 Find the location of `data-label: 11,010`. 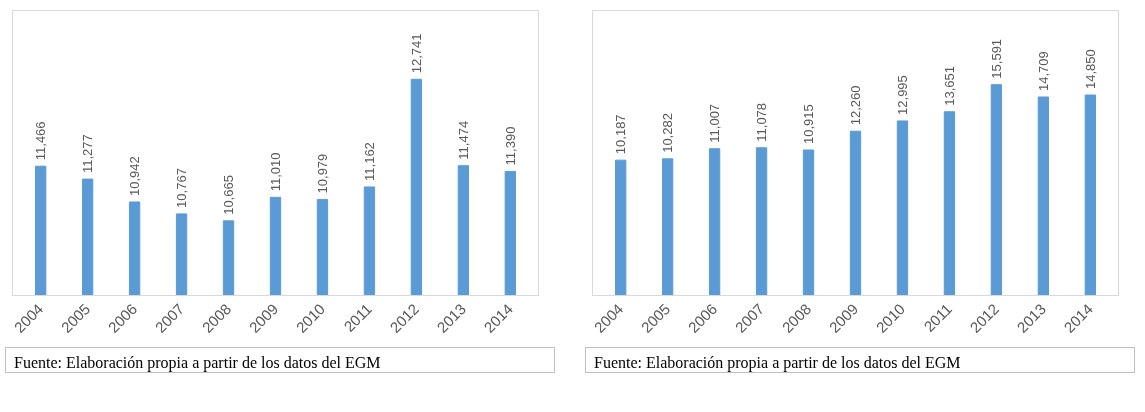

data-label: 11,010 is located at coordinates (275, 172).